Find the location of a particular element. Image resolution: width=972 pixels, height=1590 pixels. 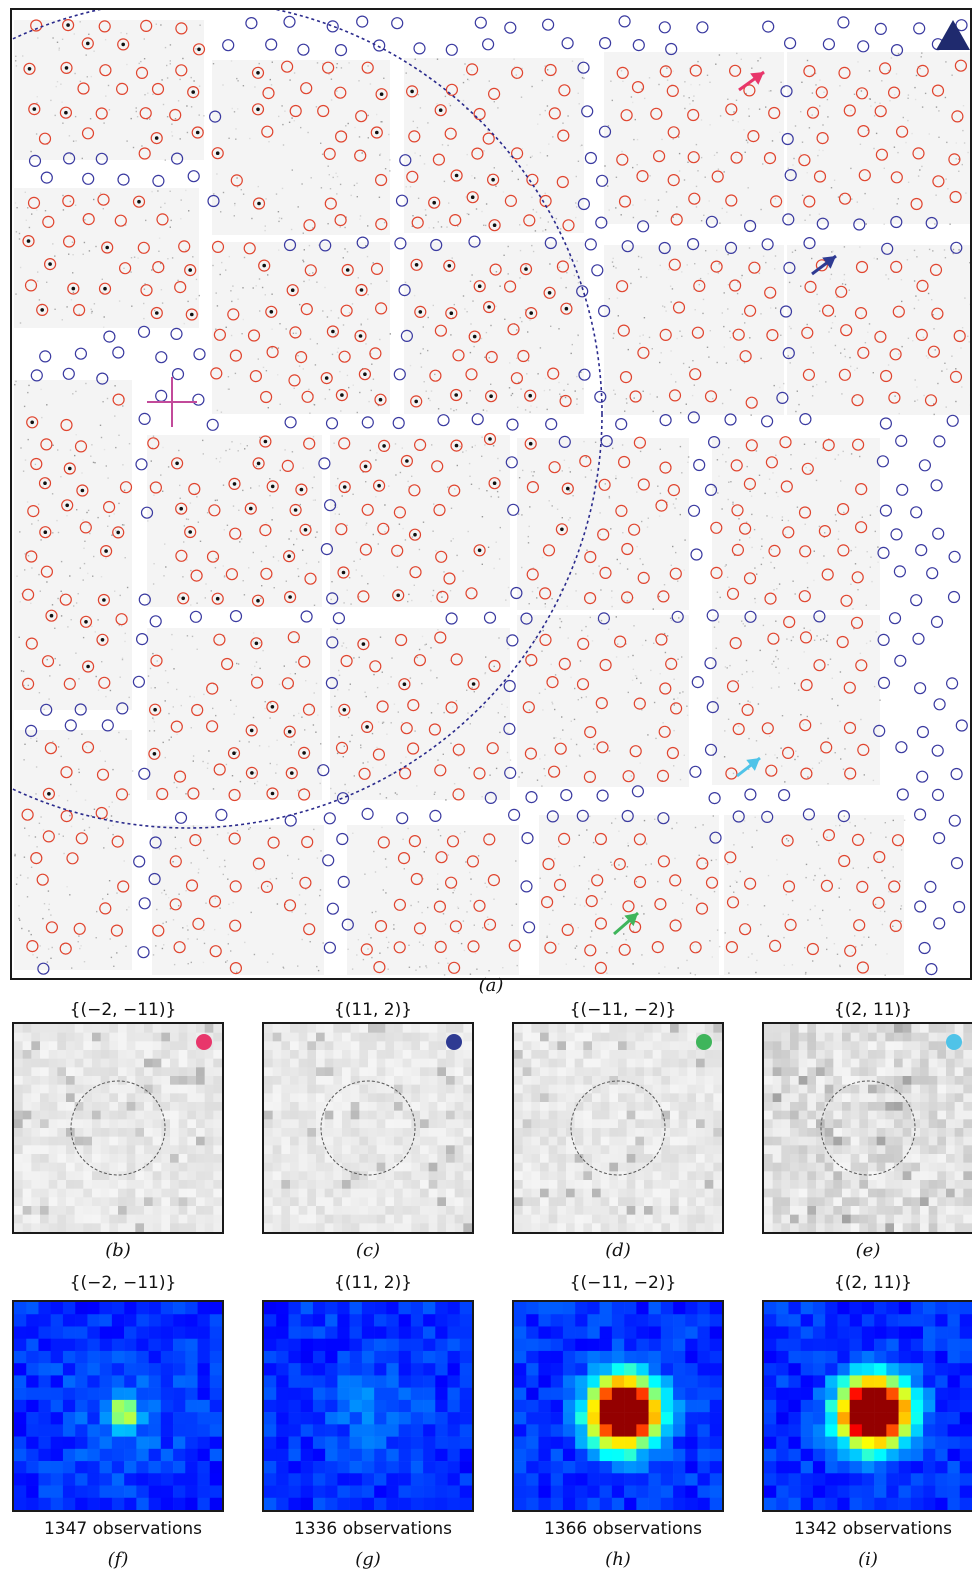

observations-g: 1336 observations is located at coordinates (373, 1529).